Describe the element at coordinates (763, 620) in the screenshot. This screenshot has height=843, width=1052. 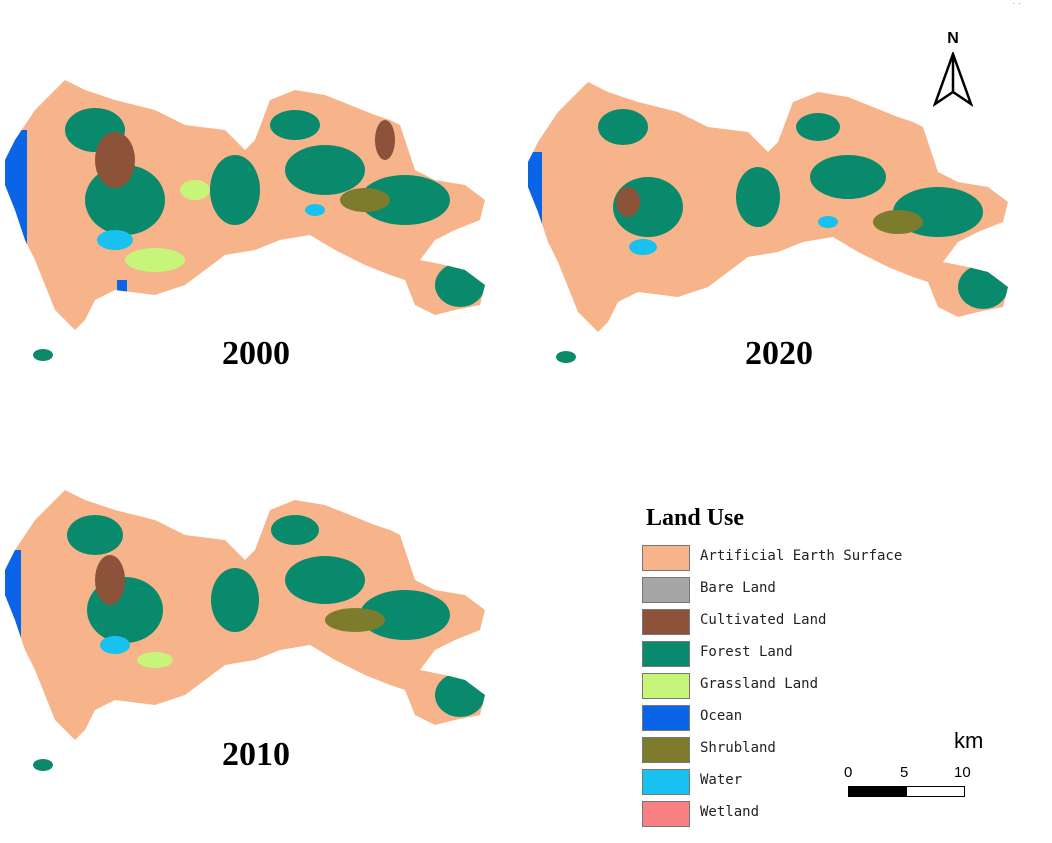
I see `legend-label: Cultivated Land` at that location.